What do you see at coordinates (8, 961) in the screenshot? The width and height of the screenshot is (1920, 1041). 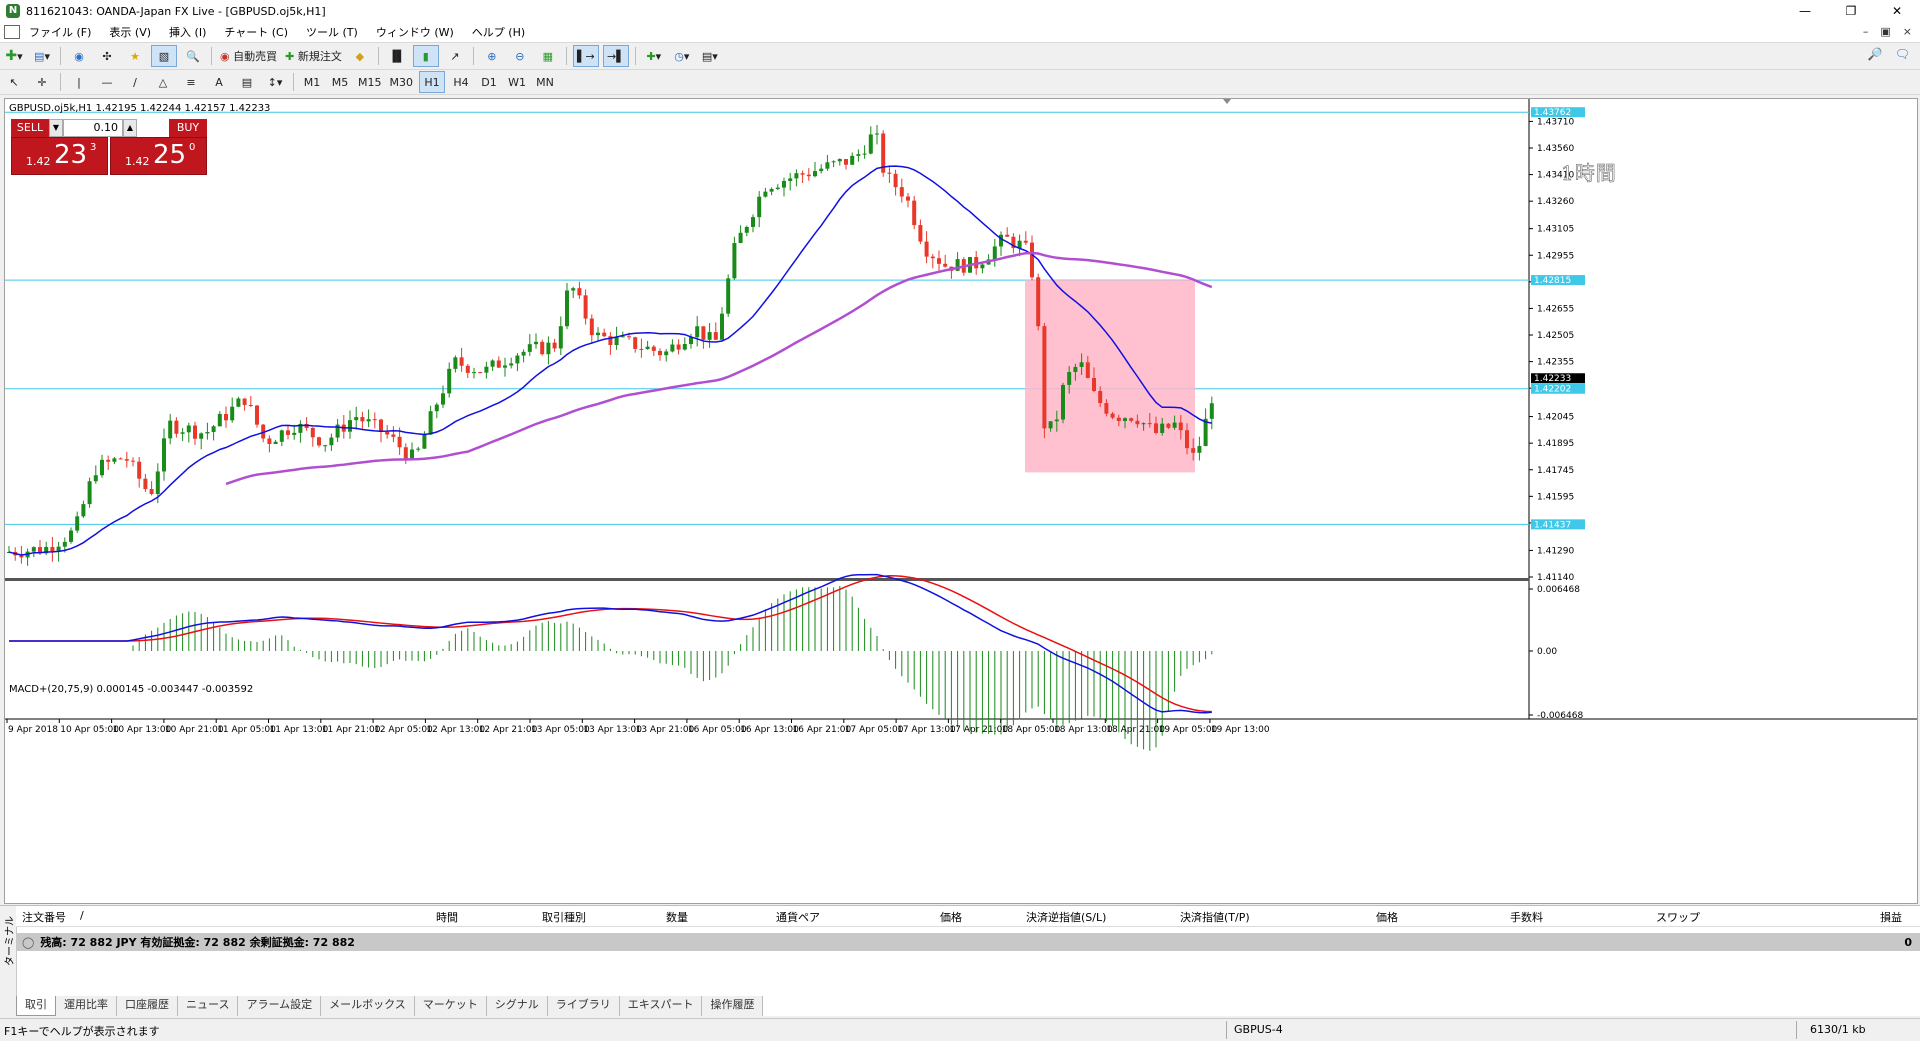 I see `terminal-side-tab: ターミナル` at bounding box center [8, 961].